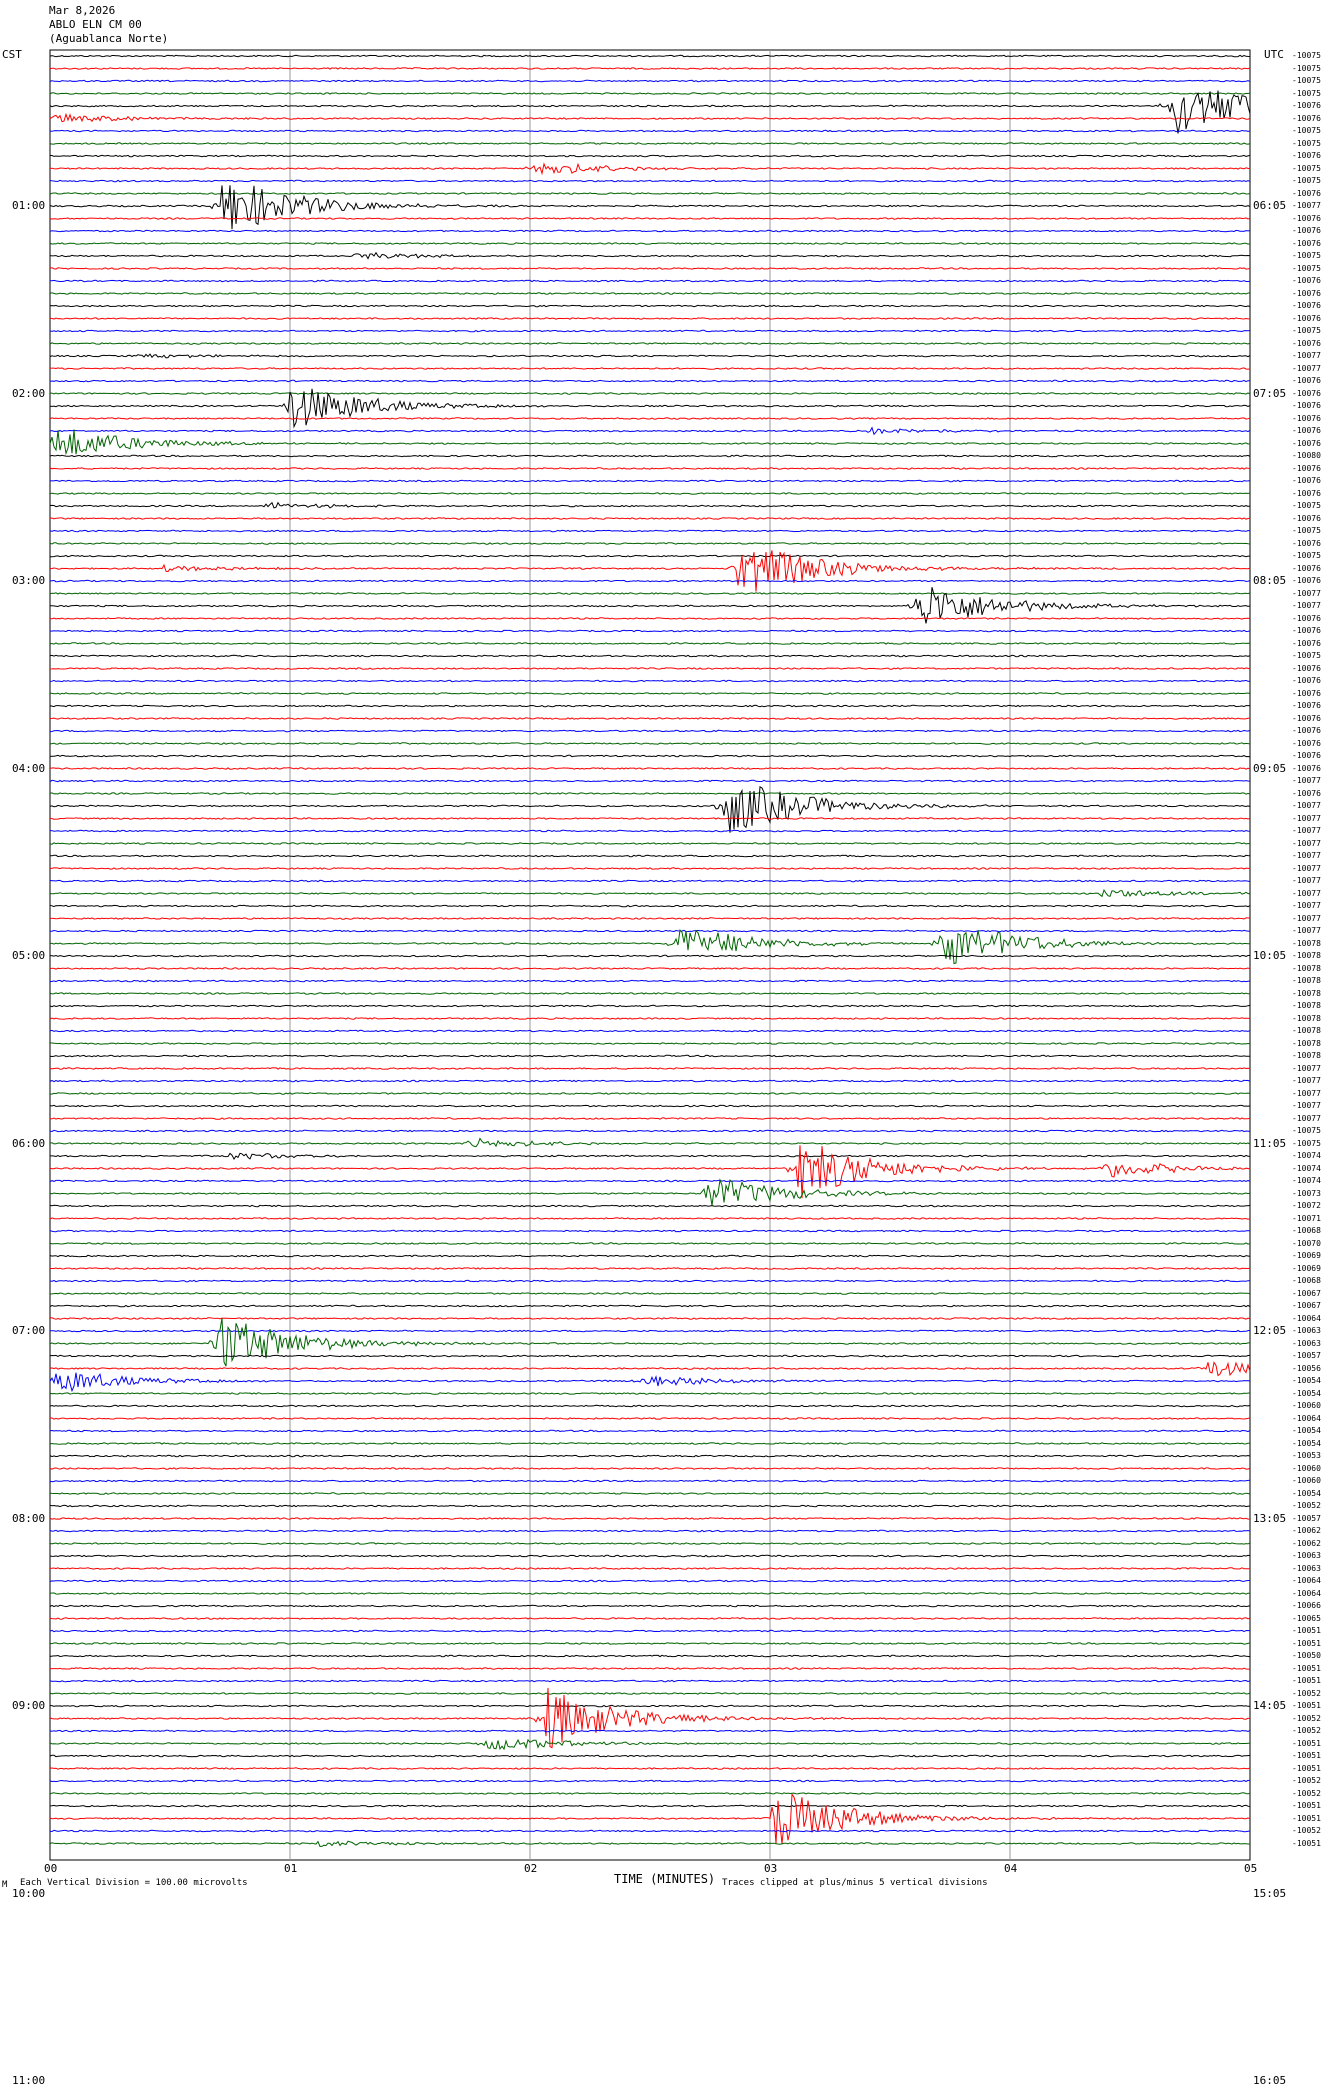 The image size is (1330, 2087). Describe the element at coordinates (1306, 1230) in the screenshot. I see `trace-offset-label: -10068` at that location.